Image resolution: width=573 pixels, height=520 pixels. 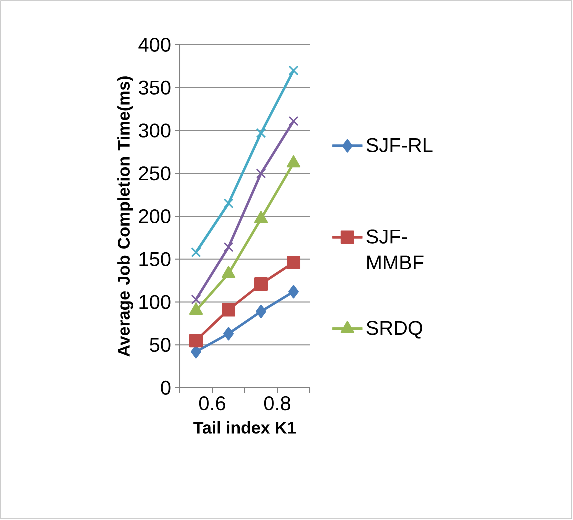 What do you see at coordinates (155, 87) in the screenshot?
I see `y-tick-label: 350` at bounding box center [155, 87].